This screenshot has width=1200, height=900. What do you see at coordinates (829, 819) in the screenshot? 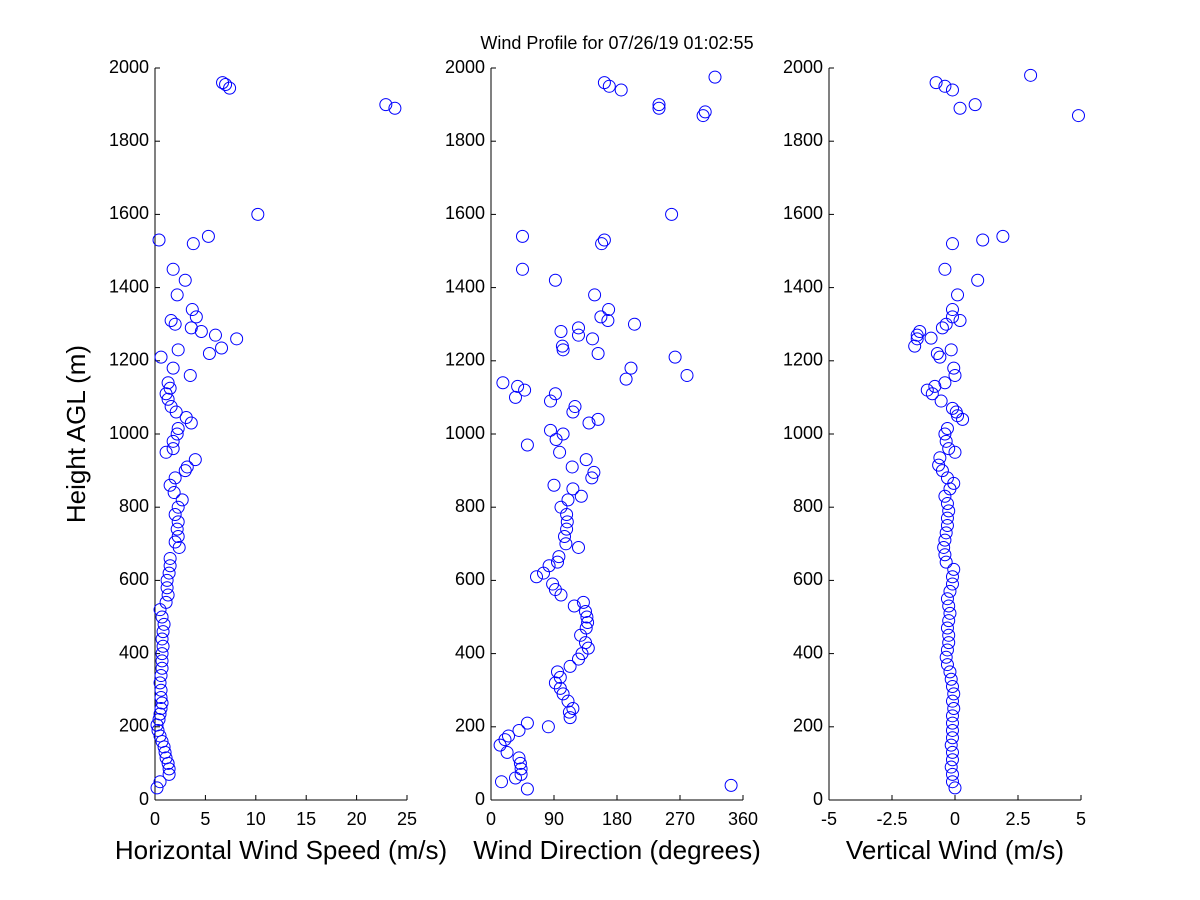
I see `x-tick-label: -5` at bounding box center [829, 819].